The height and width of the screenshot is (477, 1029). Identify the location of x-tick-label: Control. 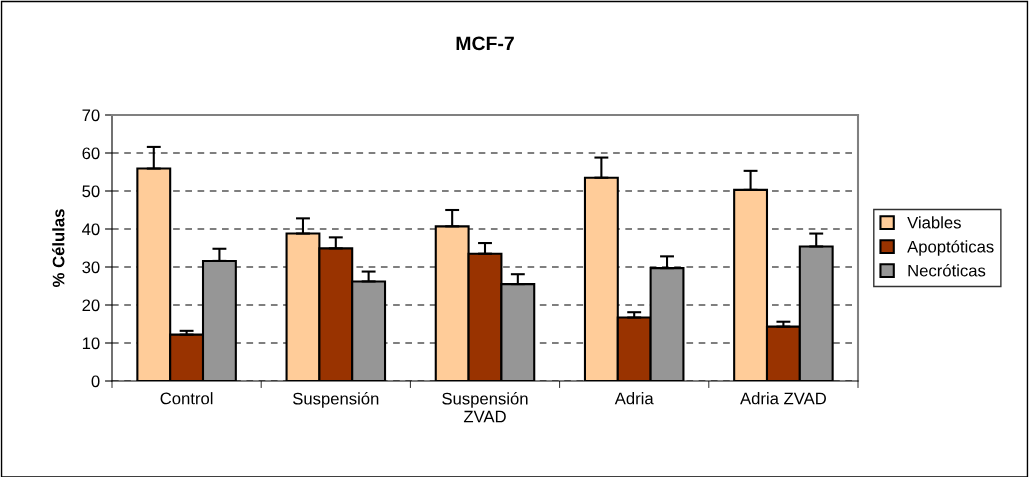
(186, 398).